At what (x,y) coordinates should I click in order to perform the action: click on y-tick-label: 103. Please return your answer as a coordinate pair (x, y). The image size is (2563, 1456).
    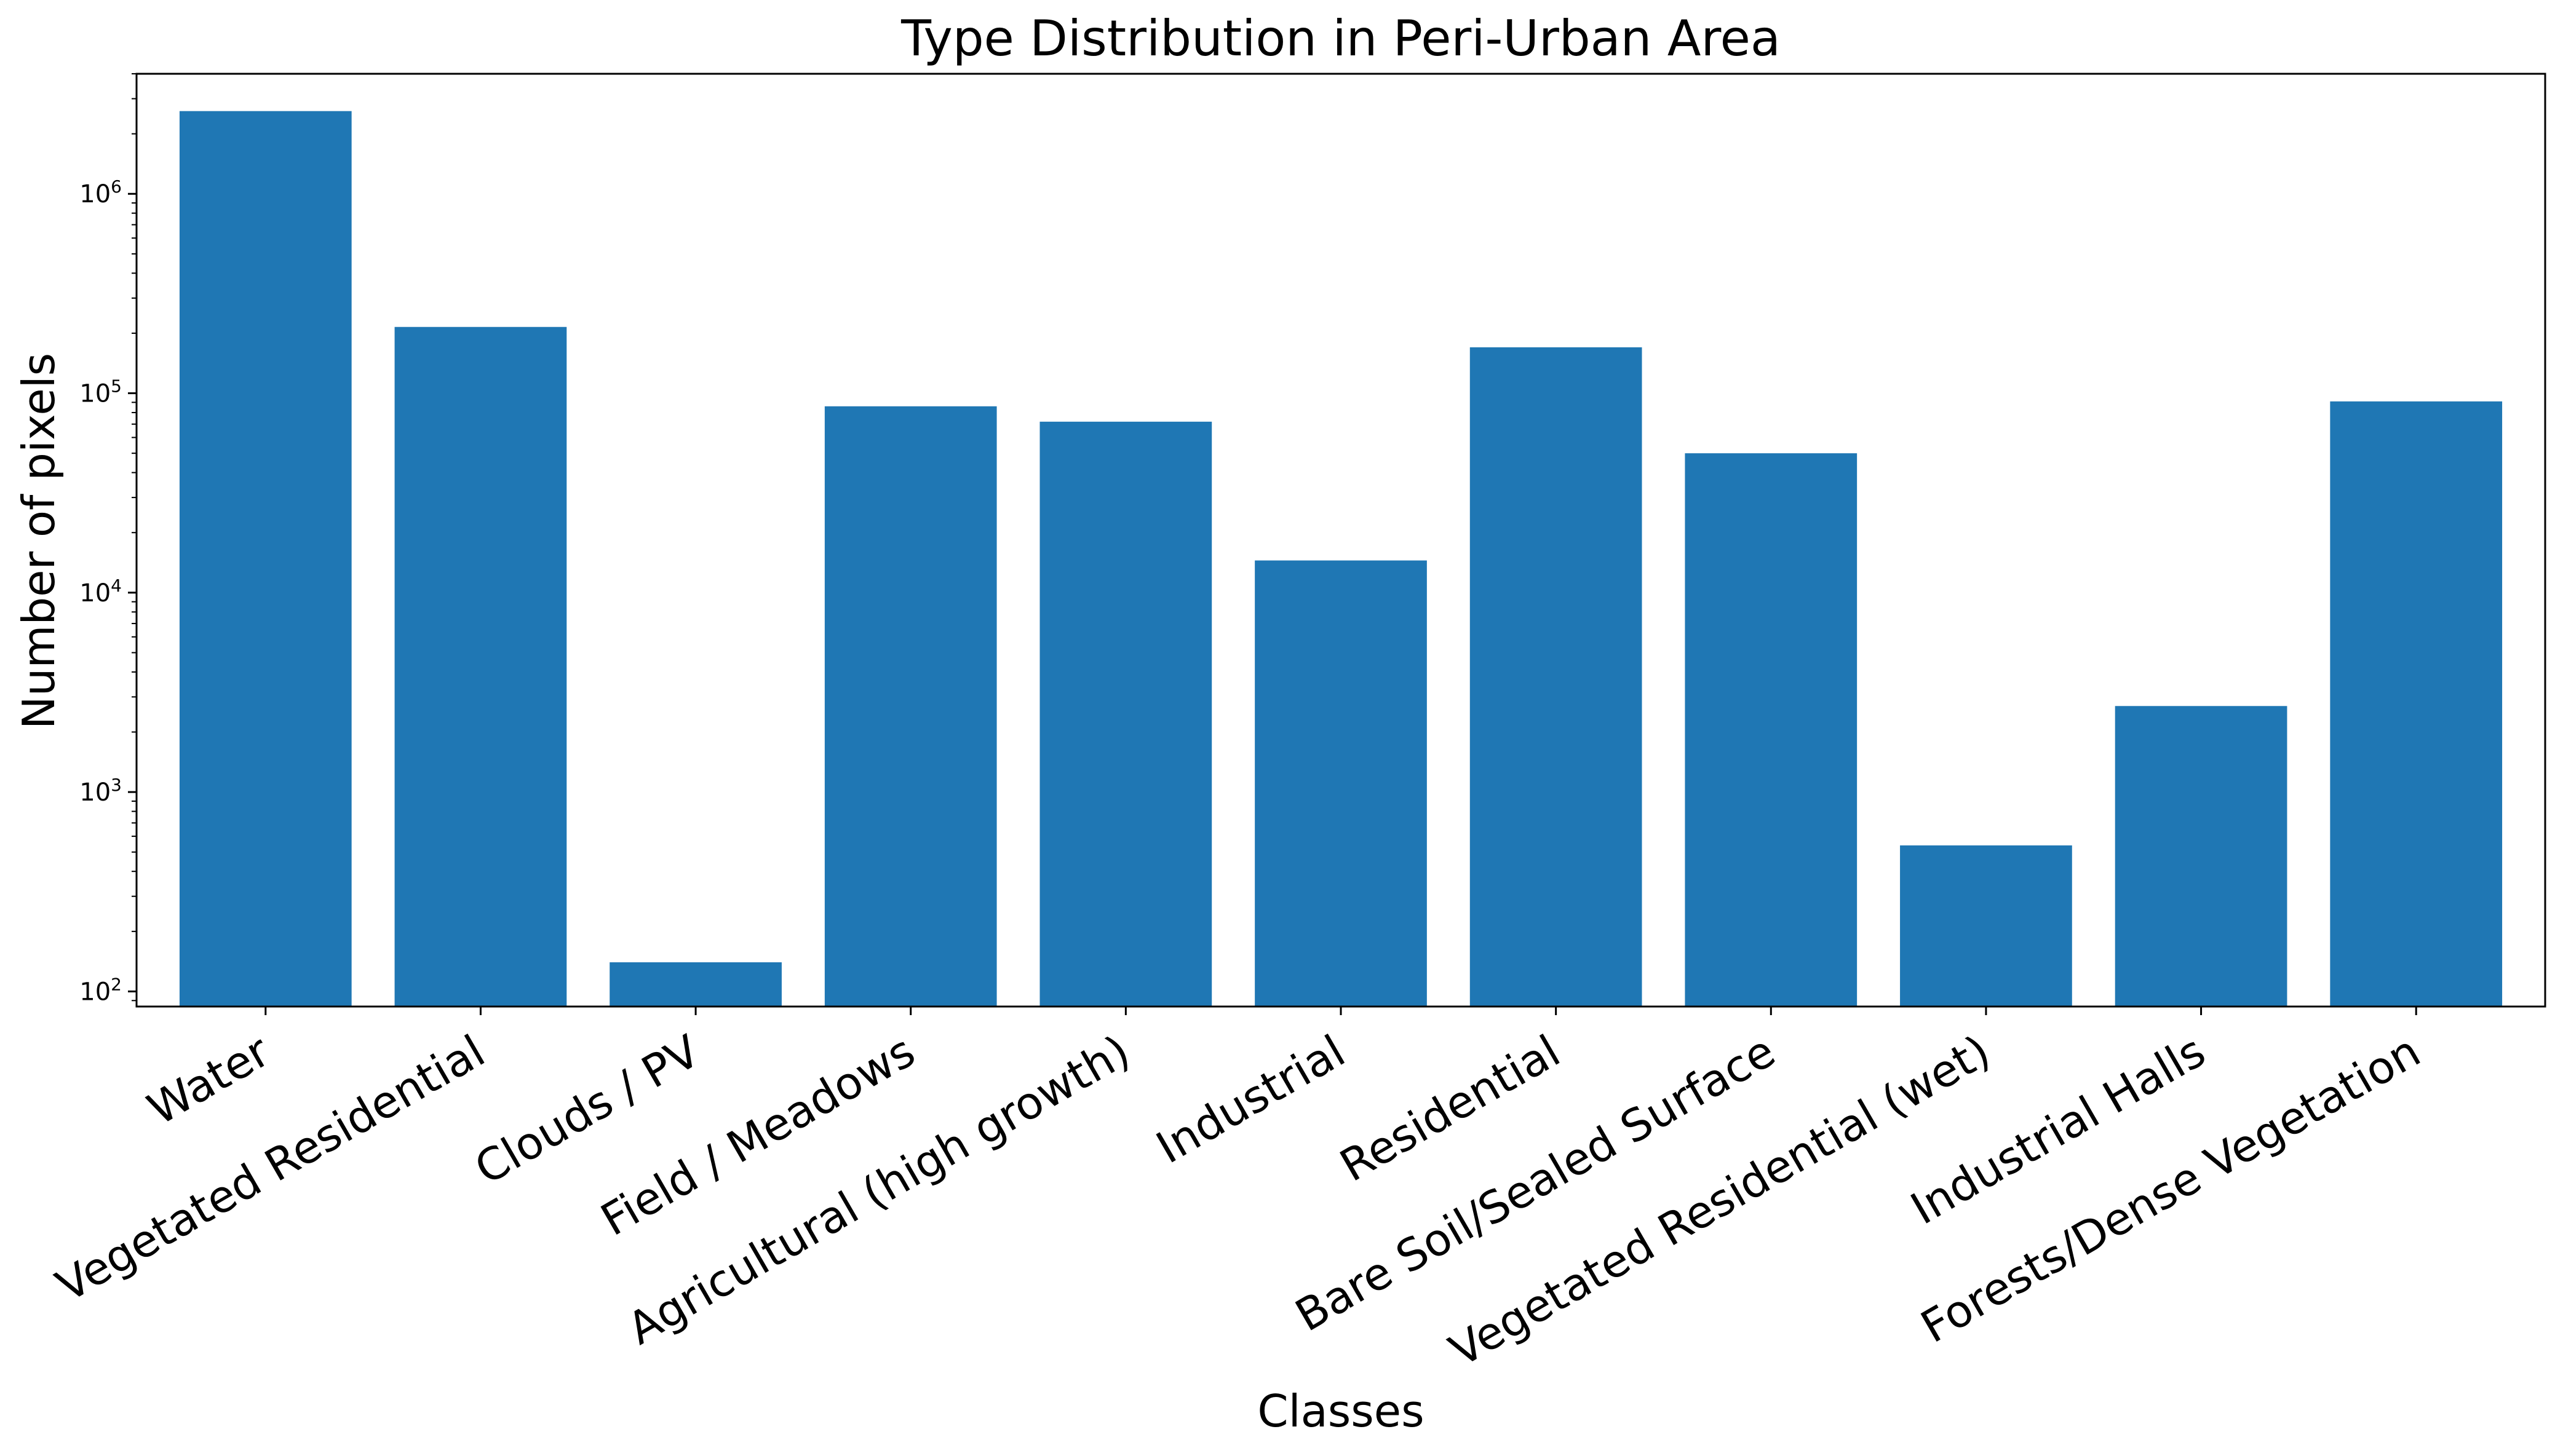
    Looking at the image, I should click on (100, 791).